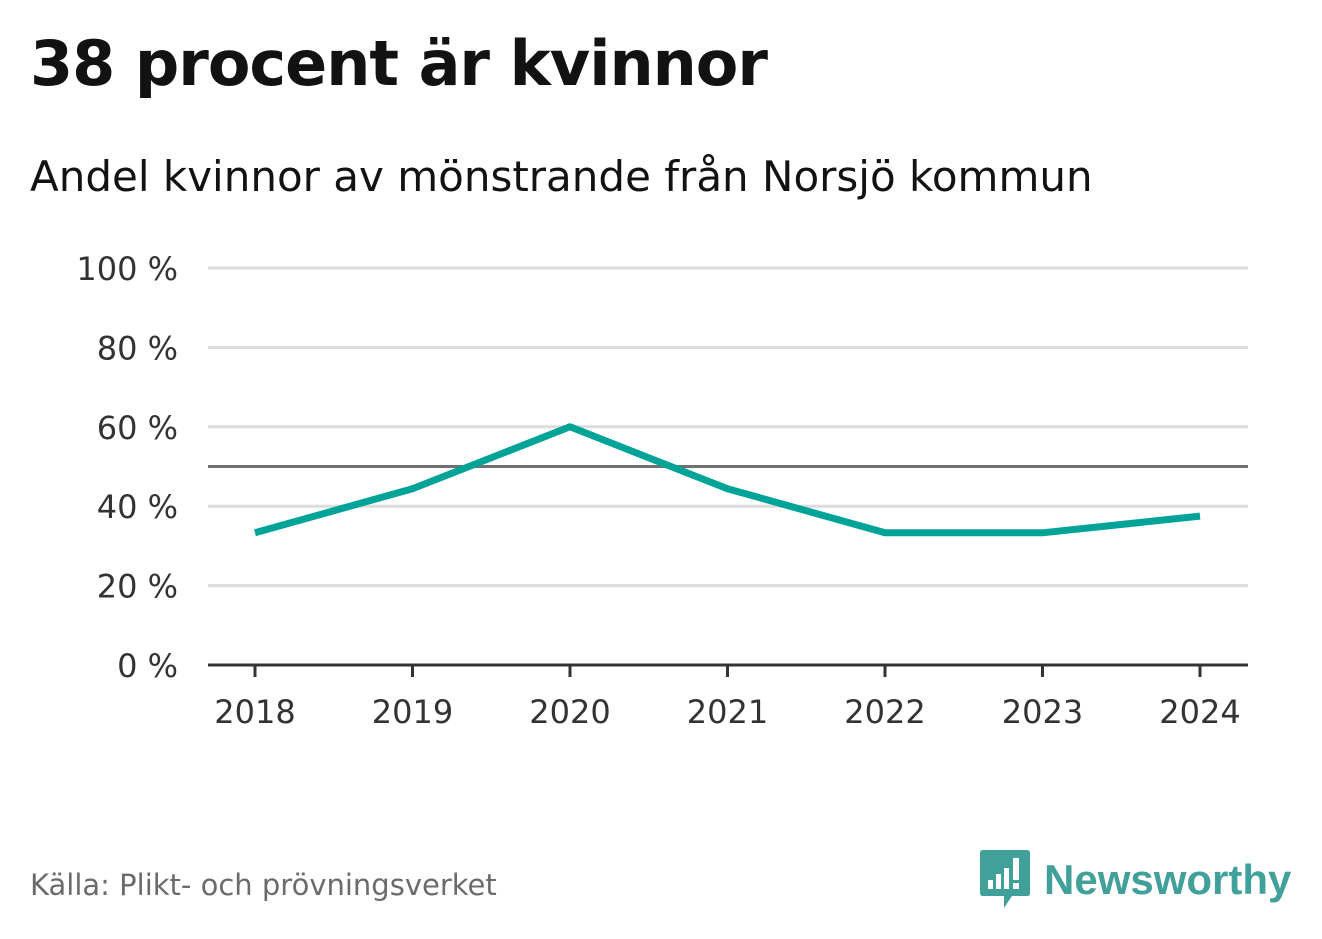 This screenshot has height=939, width=1322. I want to click on y-tick-label: 40 %, so click(137, 507).